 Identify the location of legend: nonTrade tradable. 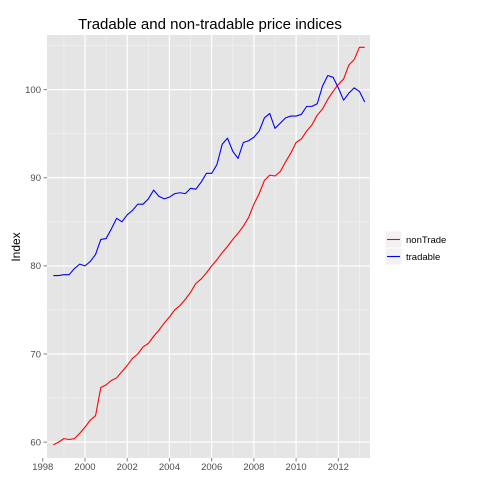
(415, 248).